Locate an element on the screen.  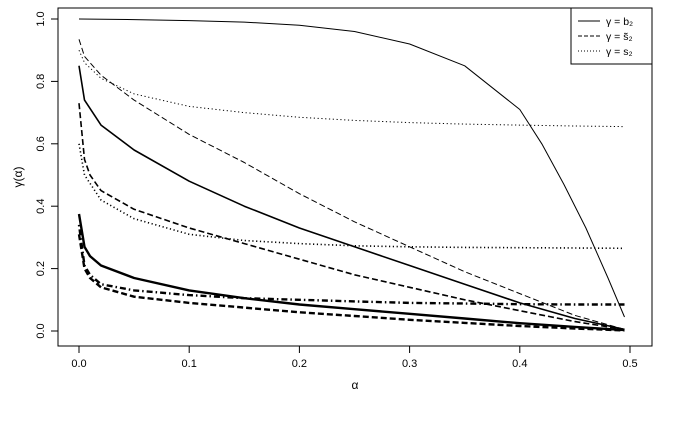
legend: γ = b₂ γ = s̃₂ γ = s₂ is located at coordinates (611, 36).